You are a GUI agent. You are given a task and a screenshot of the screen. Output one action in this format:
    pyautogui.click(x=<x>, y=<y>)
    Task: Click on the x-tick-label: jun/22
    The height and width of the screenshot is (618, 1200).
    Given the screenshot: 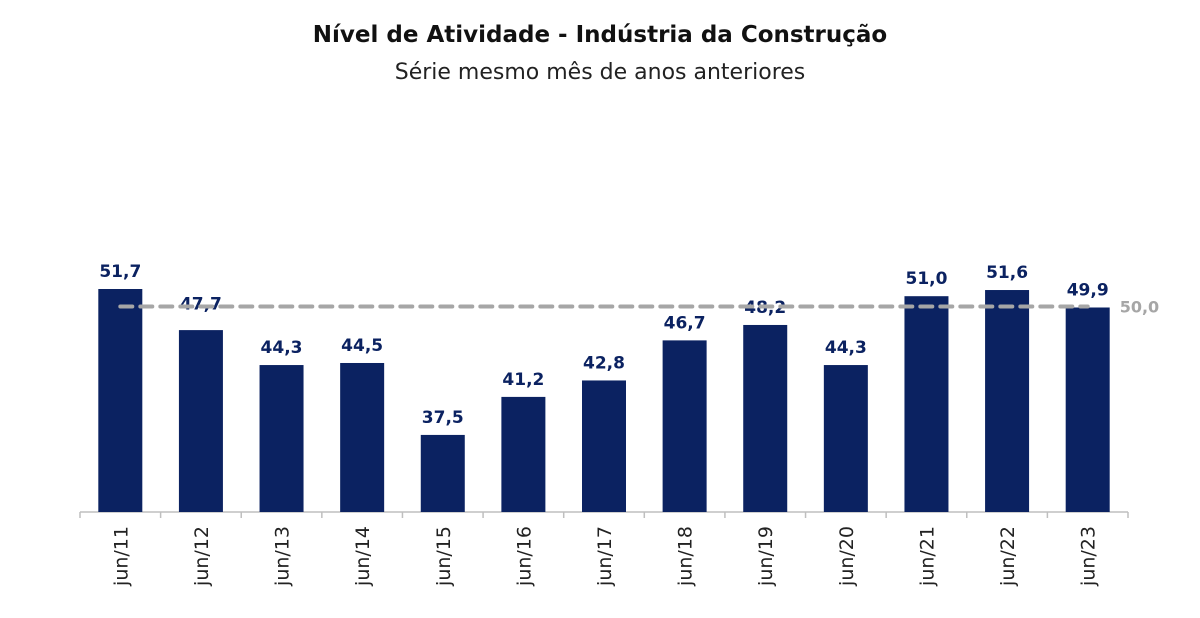 What is the action you would take?
    pyautogui.click(x=1008, y=556)
    